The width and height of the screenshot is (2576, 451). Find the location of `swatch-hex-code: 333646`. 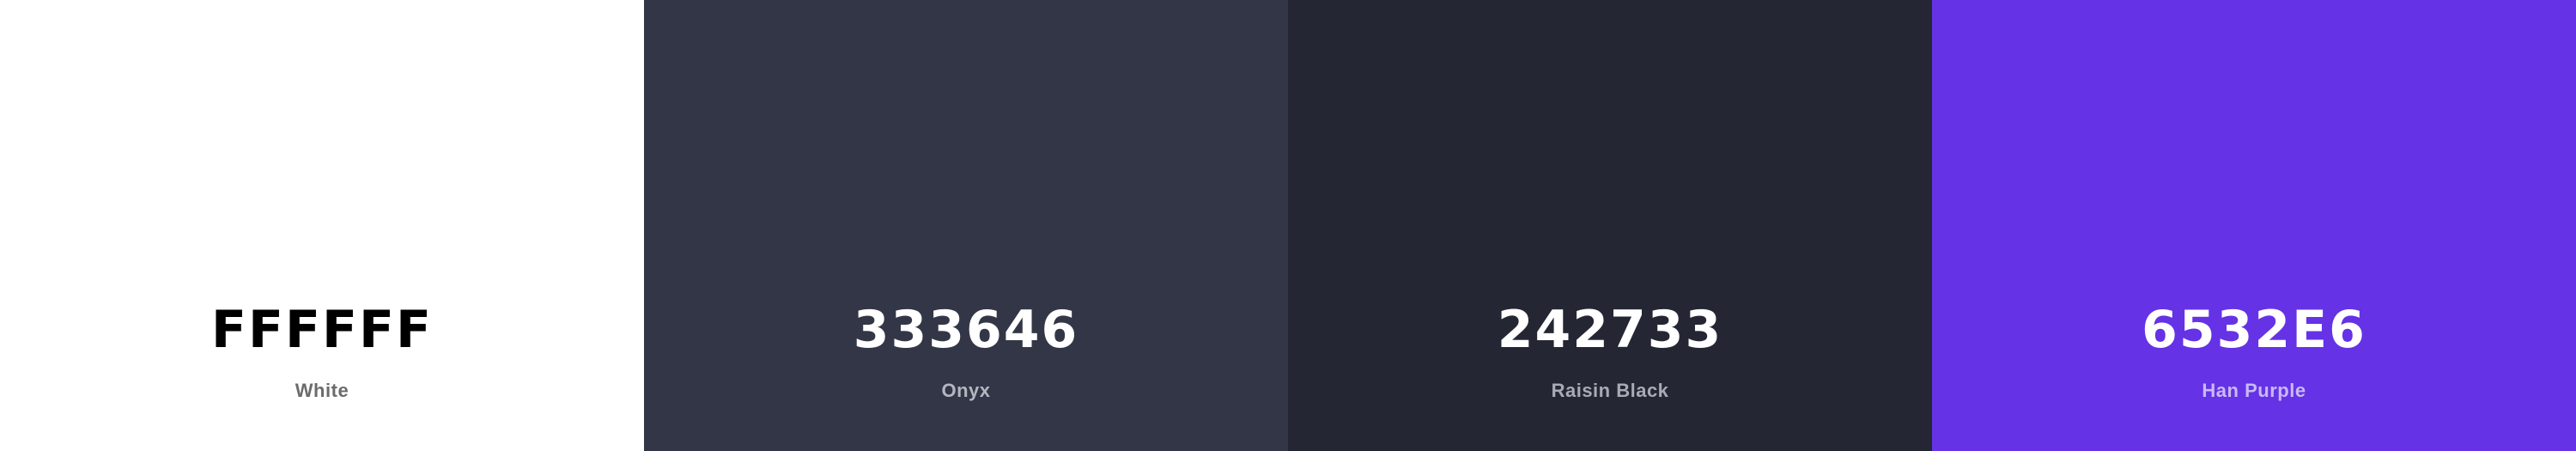

swatch-hex-code: 333646 is located at coordinates (966, 330).